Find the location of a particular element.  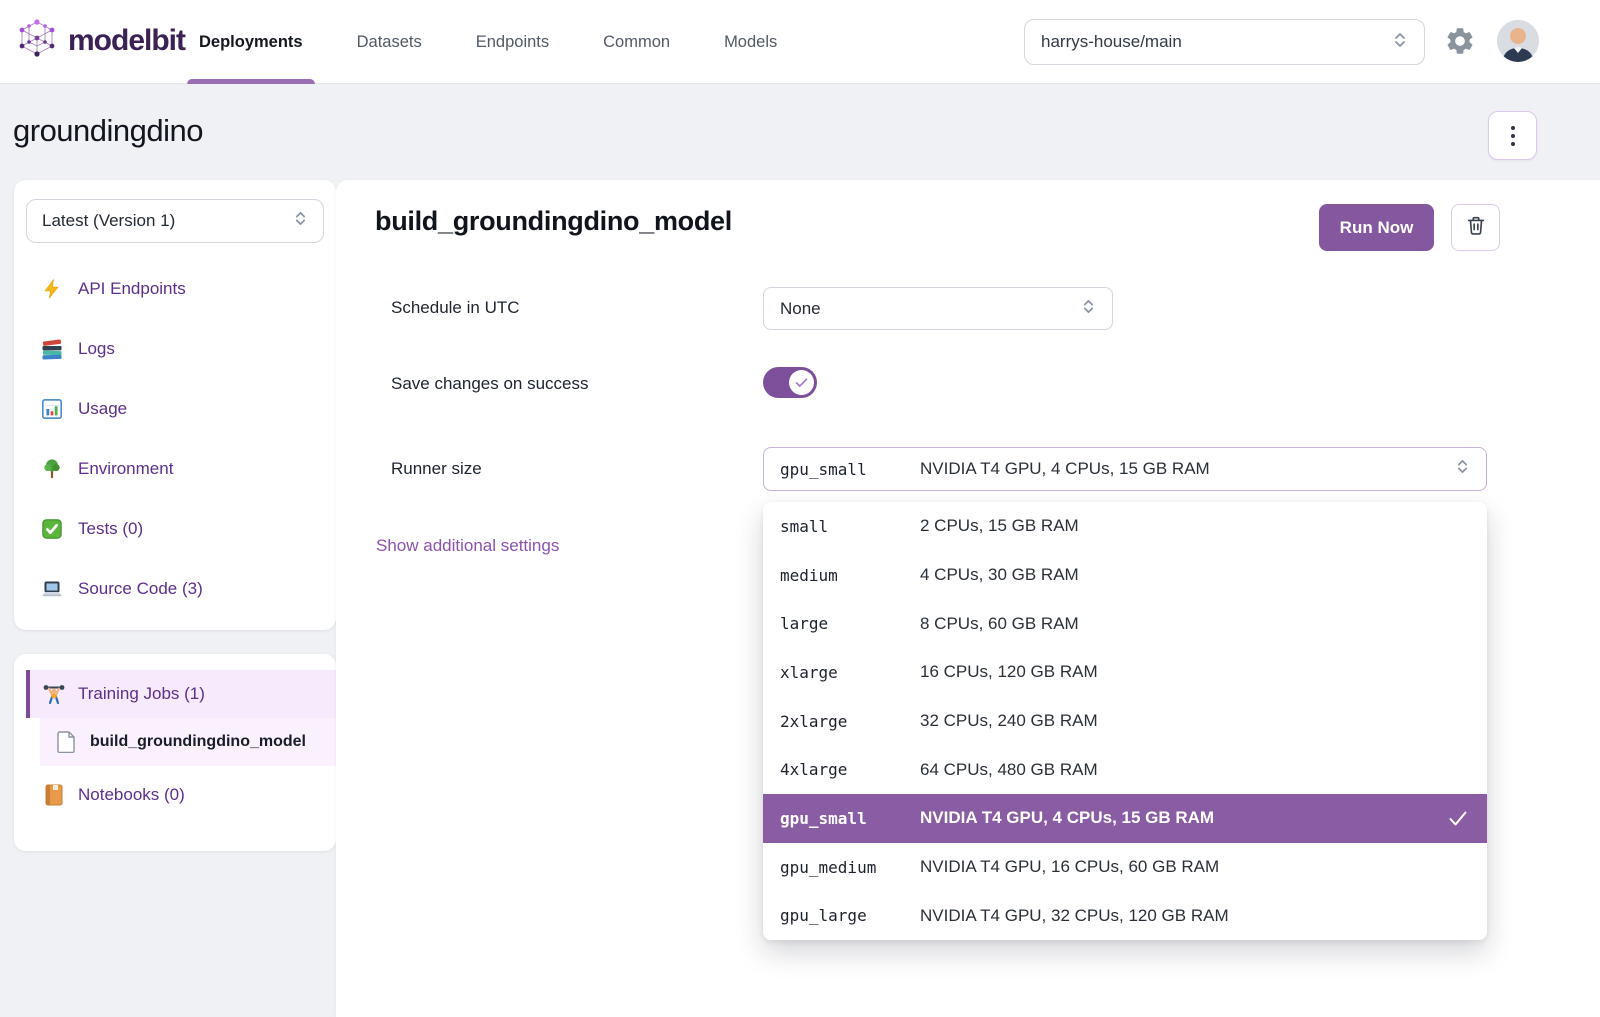

modelbit-logo: modelbit is located at coordinates (100, 41).